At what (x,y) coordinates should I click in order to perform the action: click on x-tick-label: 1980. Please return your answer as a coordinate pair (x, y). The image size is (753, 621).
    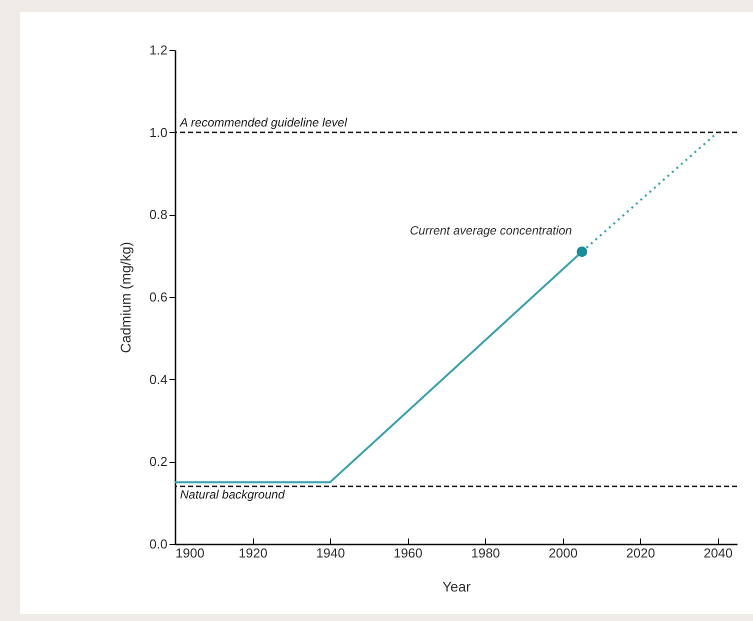
    Looking at the image, I should click on (485, 553).